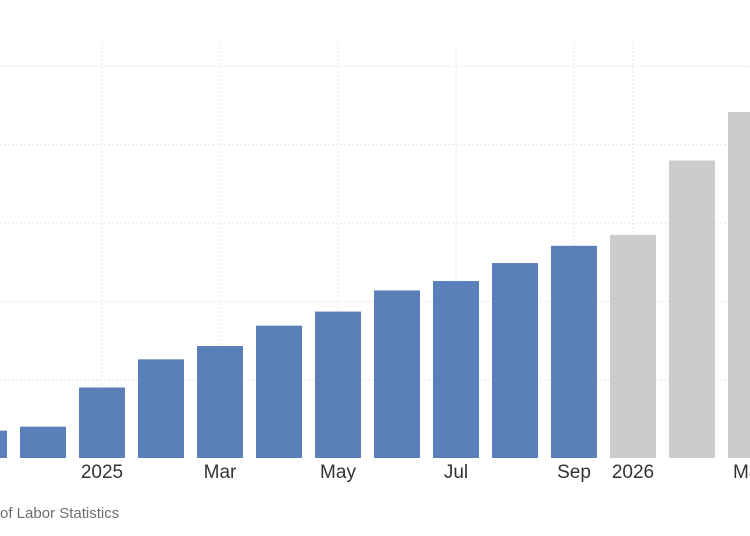 This screenshot has width=750, height=536. I want to click on x-tick-label: 2026, so click(633, 472).